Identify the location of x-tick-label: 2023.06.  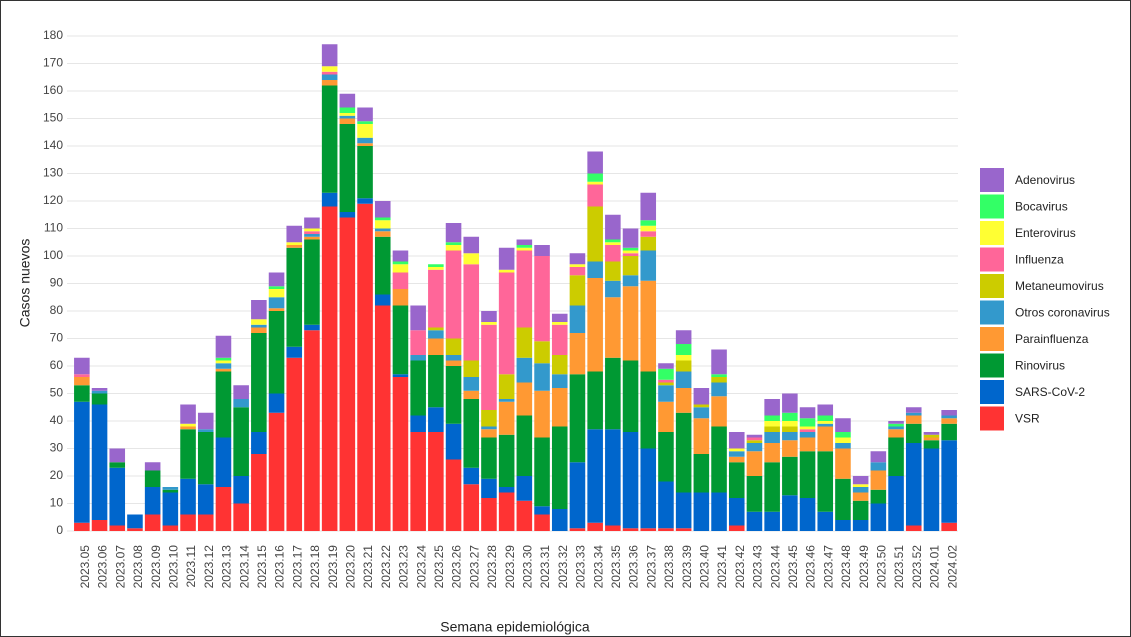
(103, 567).